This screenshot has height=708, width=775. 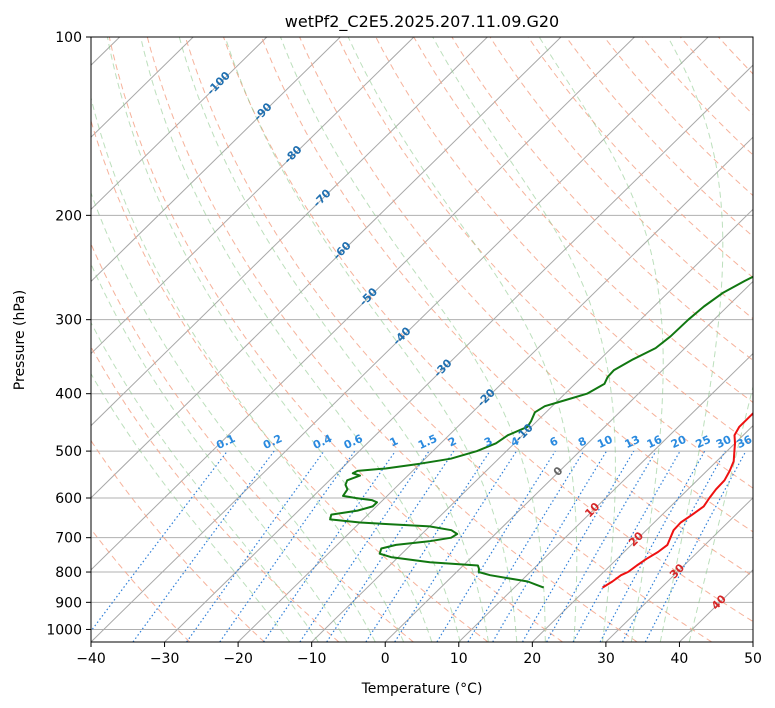 I want to click on x-tick-label: 0, so click(x=385, y=659).